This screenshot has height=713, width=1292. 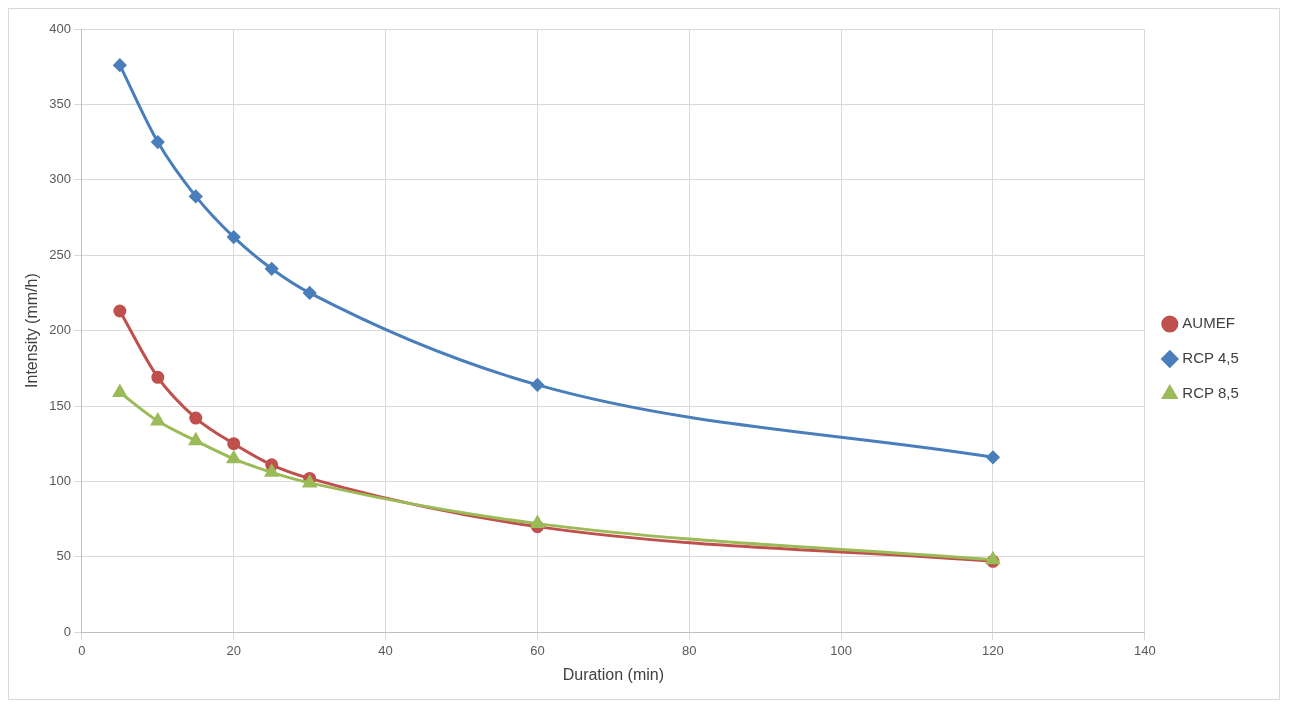 What do you see at coordinates (60, 28) in the screenshot?
I see `y-tick-label: 400` at bounding box center [60, 28].